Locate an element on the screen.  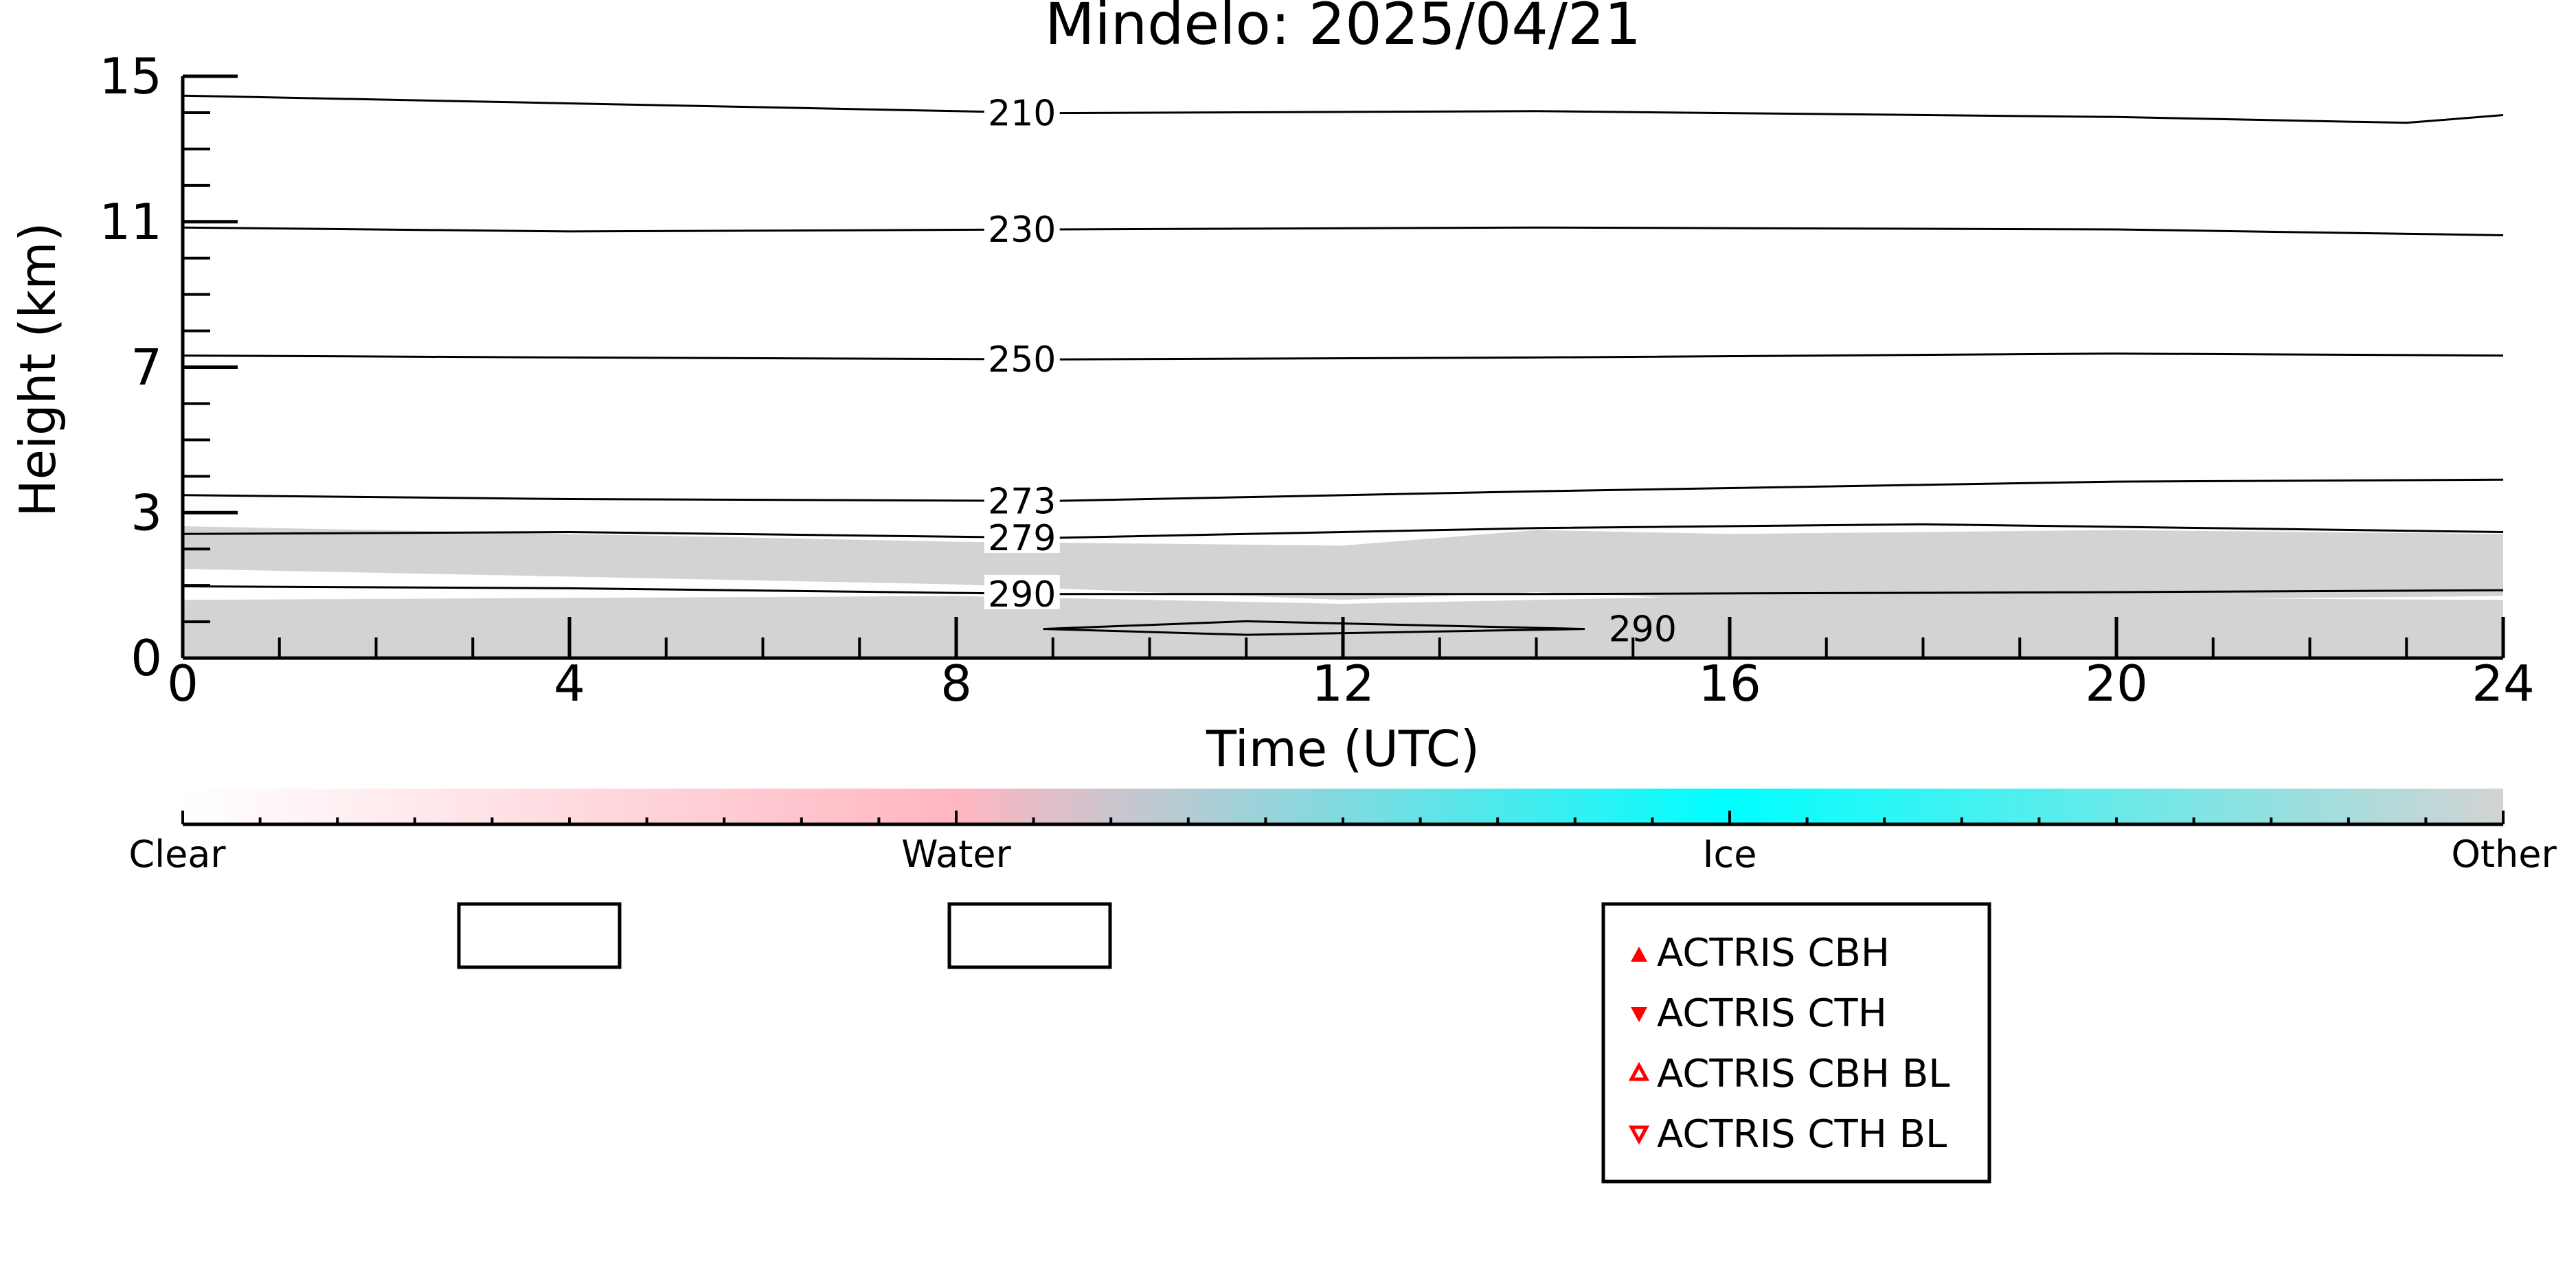
legend-marker-cth-bl is located at coordinates (1639, 1135).